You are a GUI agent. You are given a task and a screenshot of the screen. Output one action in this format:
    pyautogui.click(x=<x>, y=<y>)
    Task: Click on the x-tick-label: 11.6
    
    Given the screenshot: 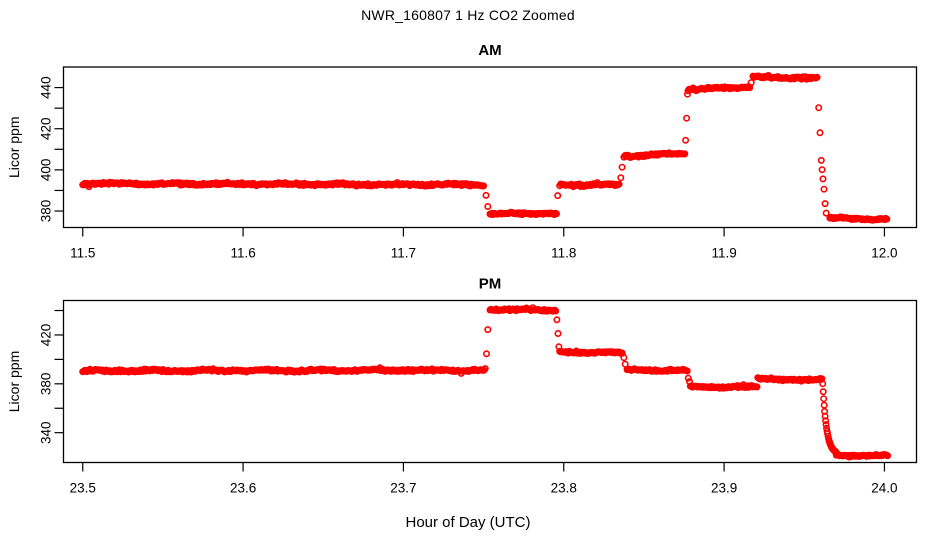 What is the action you would take?
    pyautogui.click(x=242, y=253)
    